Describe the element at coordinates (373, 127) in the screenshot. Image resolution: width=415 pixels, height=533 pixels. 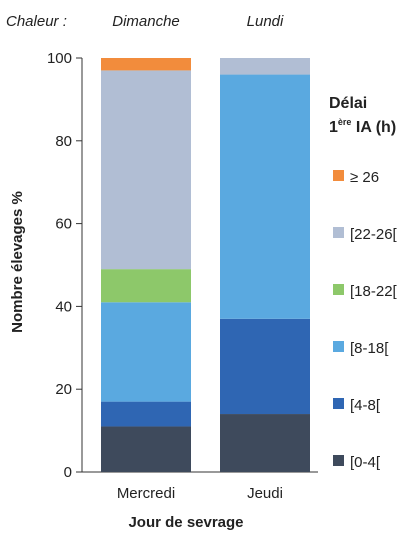
I see `legend-title-unit: IA (h)` at that location.